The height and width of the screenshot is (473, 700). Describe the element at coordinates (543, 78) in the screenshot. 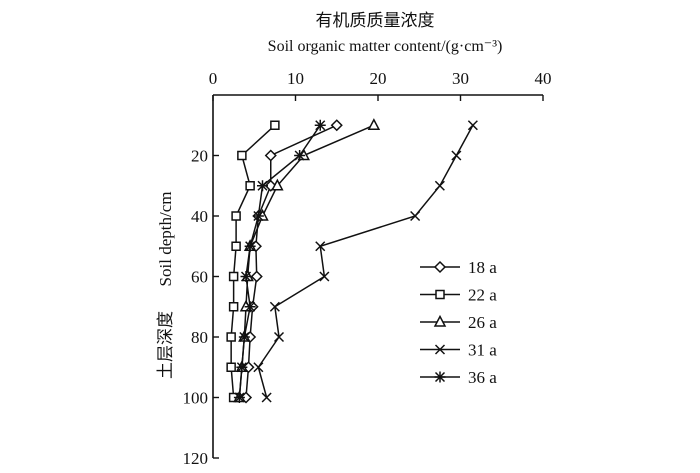

I see `x-tick-label: 40` at that location.